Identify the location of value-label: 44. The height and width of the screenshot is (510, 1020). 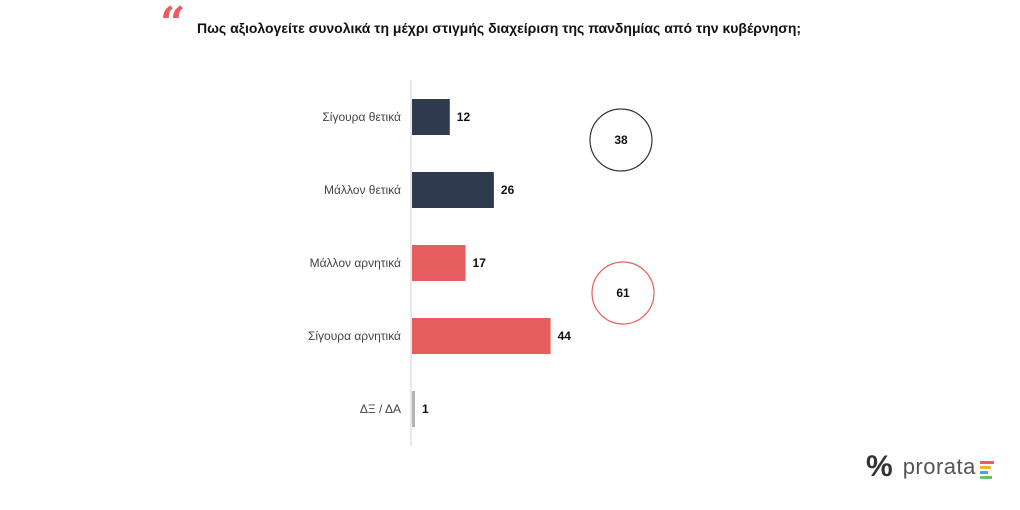
(565, 336).